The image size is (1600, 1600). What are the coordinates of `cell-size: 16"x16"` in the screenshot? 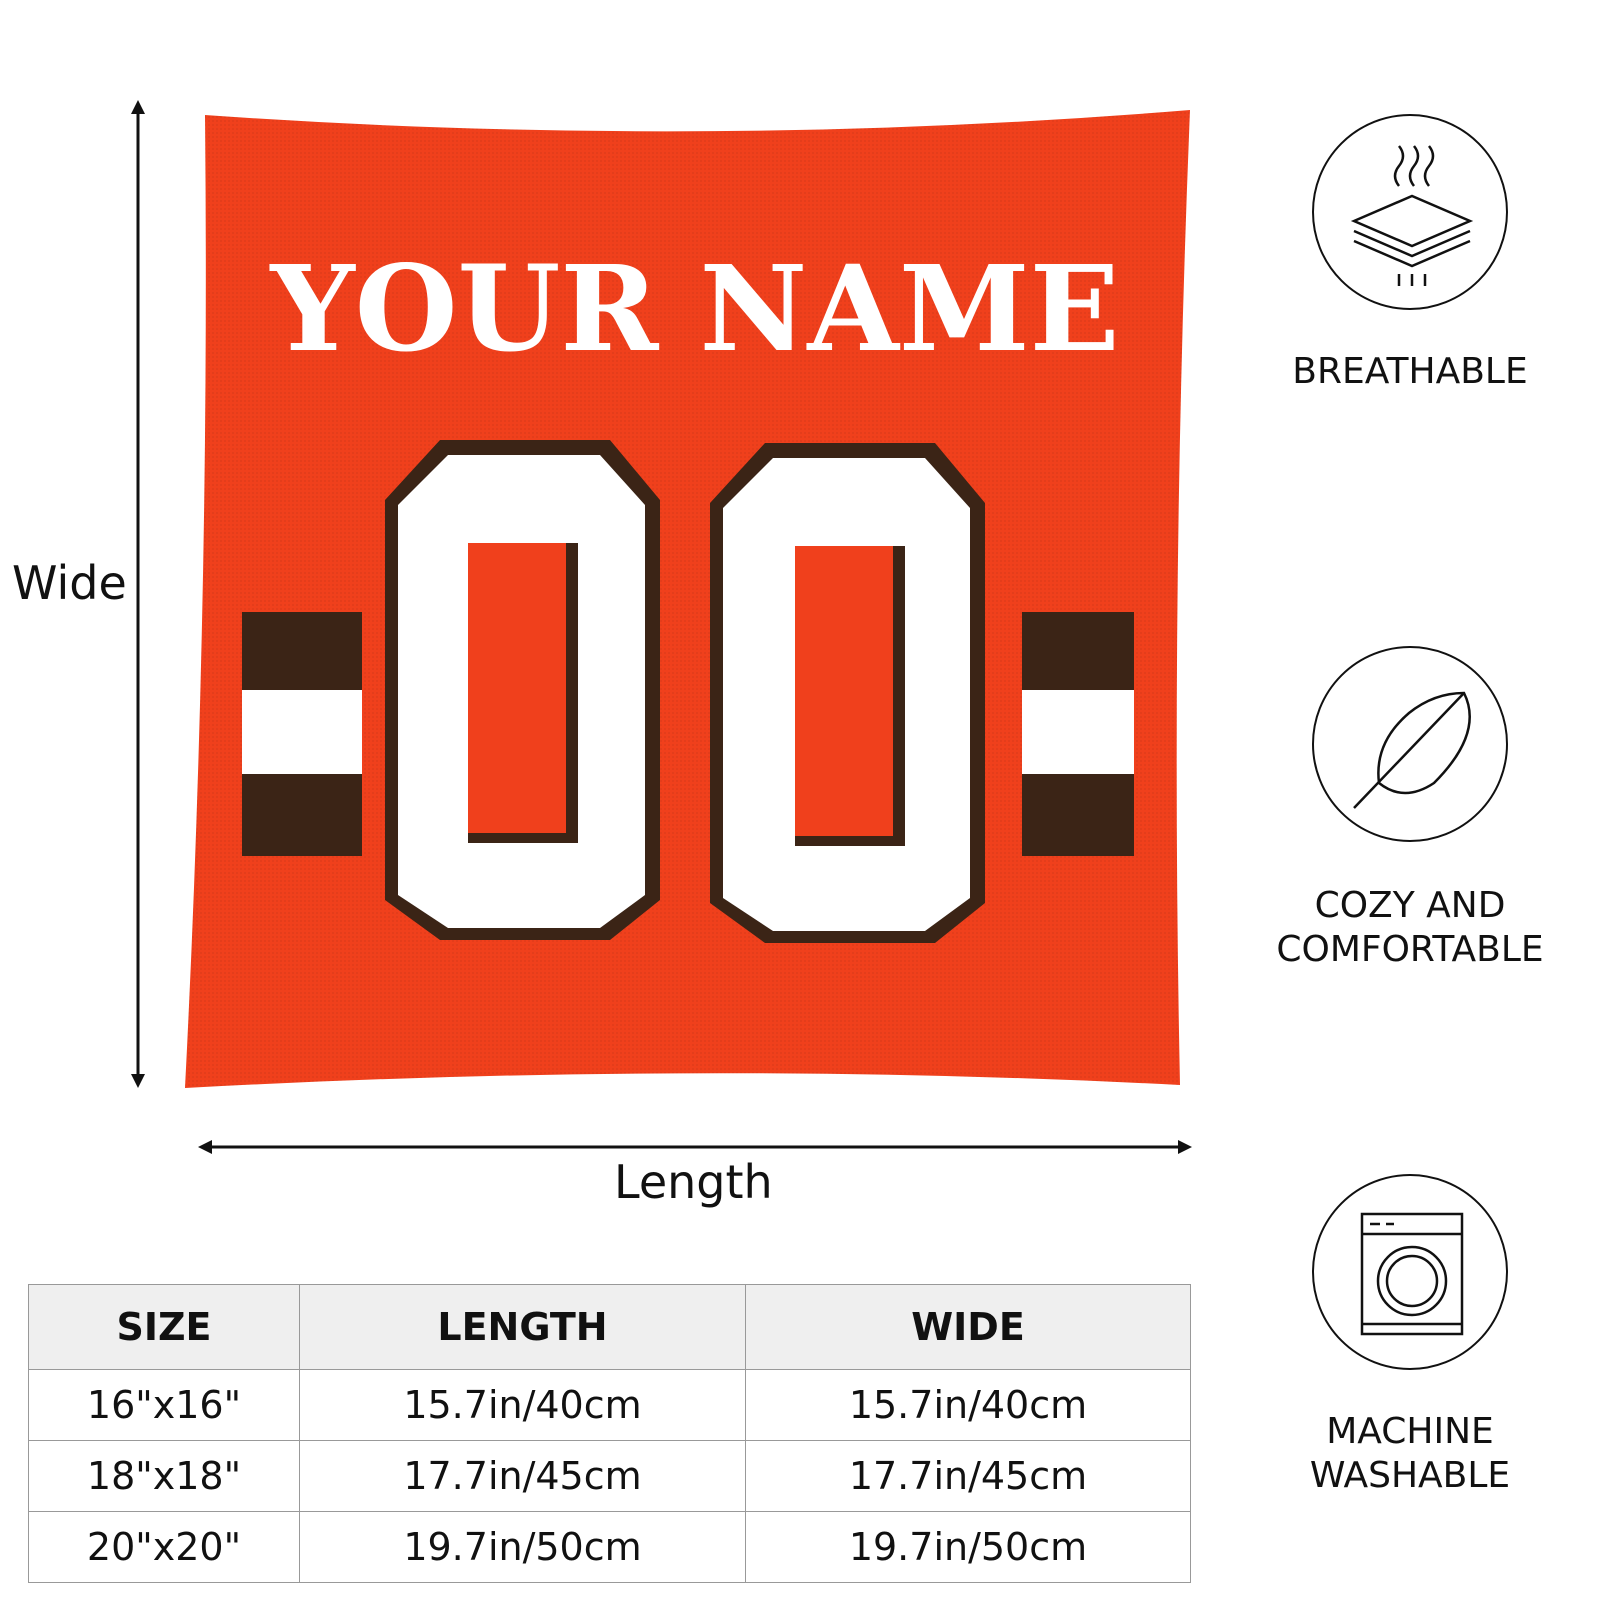 It's located at (164, 1405).